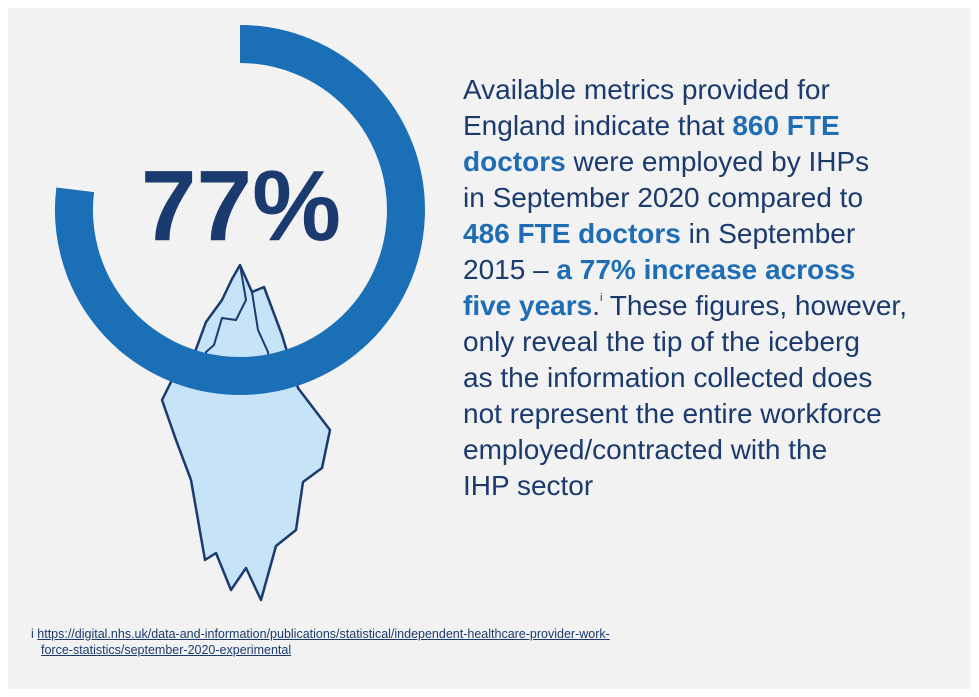 Image resolution: width=979 pixels, height=697 pixels. I want to click on text-line: not represent the entire workforce, so click(685, 414).